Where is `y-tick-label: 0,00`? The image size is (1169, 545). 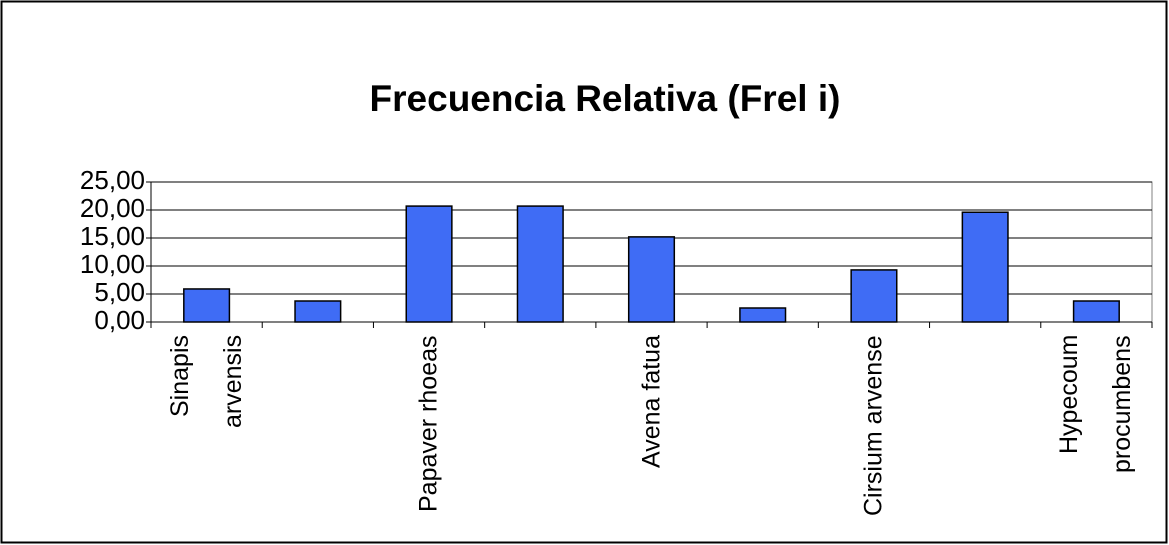 y-tick-label: 0,00 is located at coordinates (119, 320).